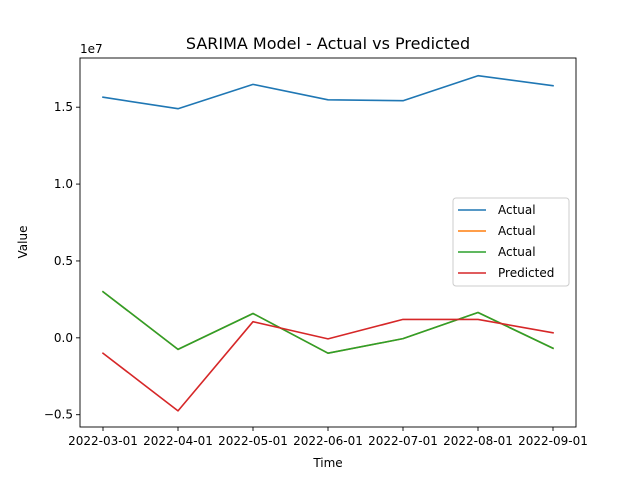  Describe the element at coordinates (103, 441) in the screenshot. I see `x-tick-label: 2022-03-01` at that location.